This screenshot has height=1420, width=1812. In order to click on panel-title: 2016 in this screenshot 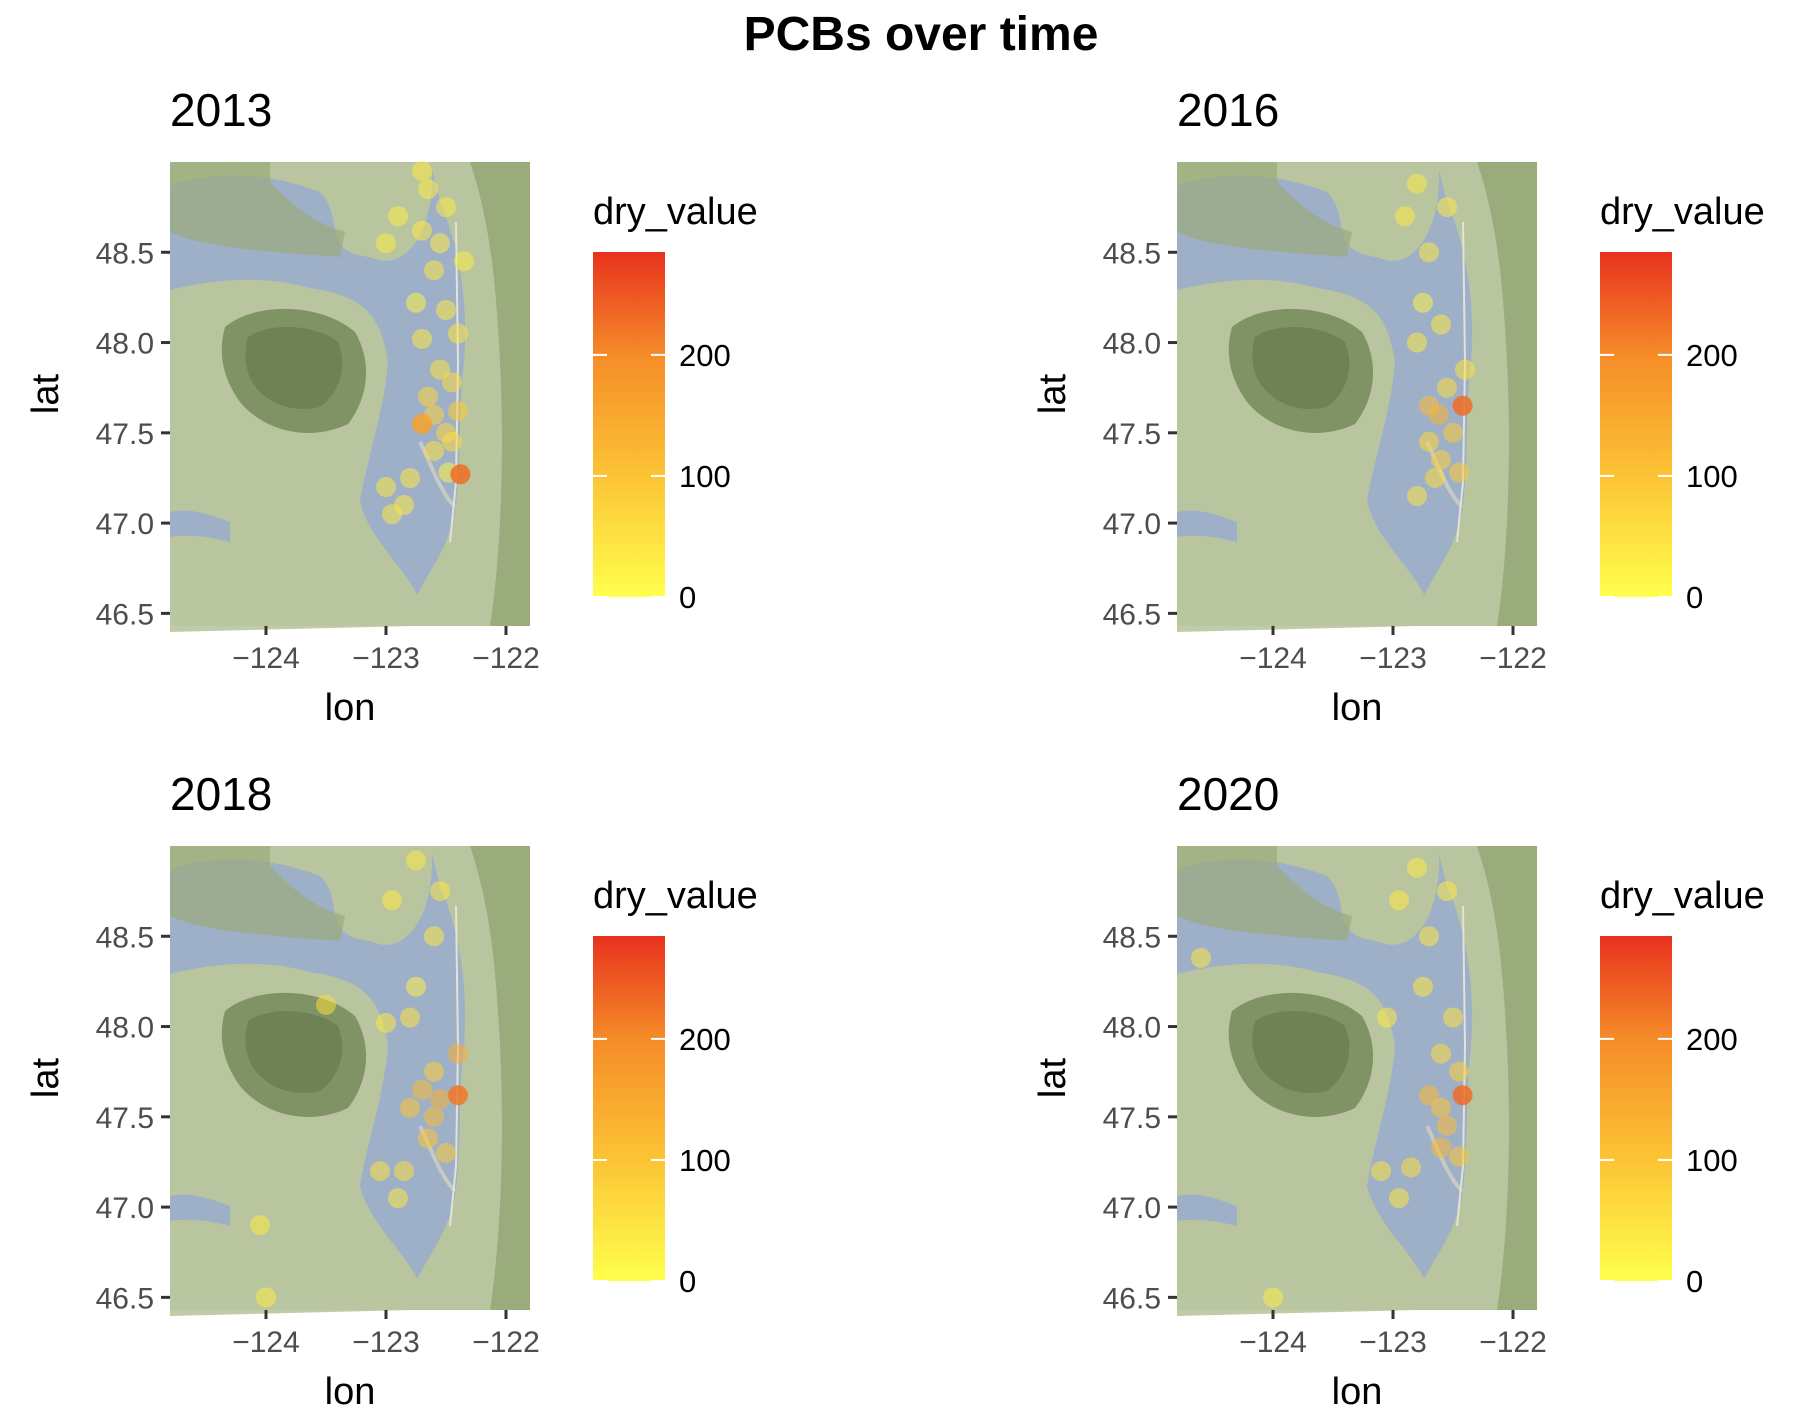, I will do `click(1228, 110)`.